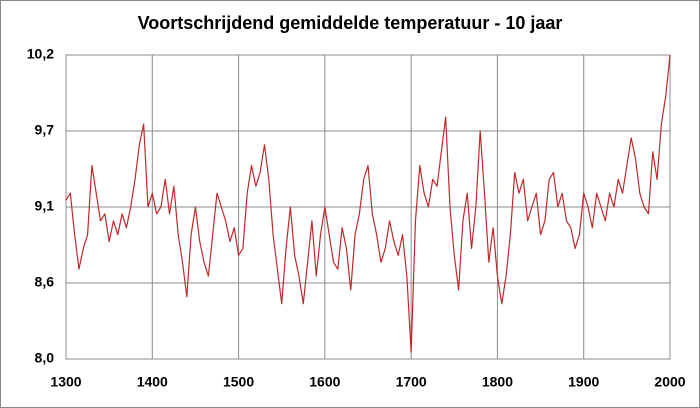  Describe the element at coordinates (40, 54) in the screenshot. I see `y-tick-label: 10,2` at that location.